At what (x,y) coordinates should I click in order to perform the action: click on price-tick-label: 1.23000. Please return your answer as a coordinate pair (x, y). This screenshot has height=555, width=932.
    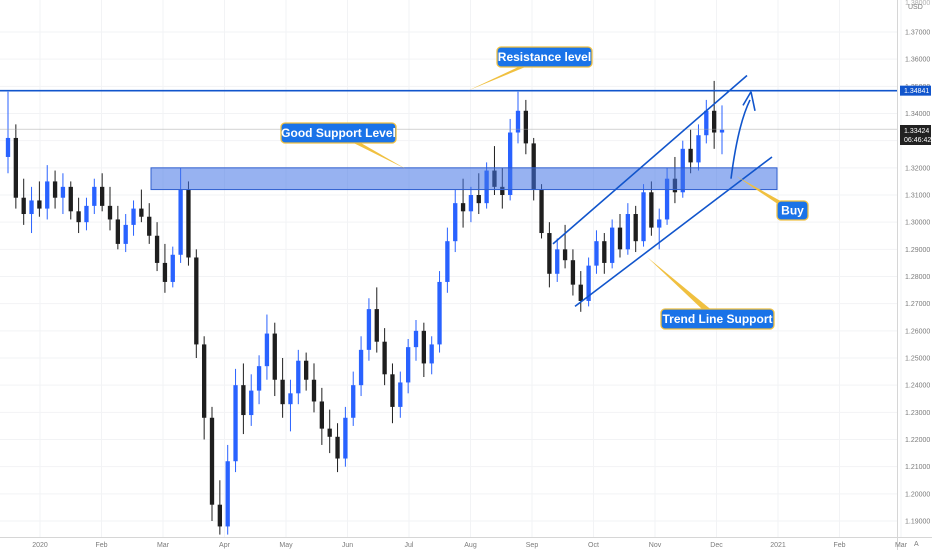
    Looking at the image, I should click on (917, 413).